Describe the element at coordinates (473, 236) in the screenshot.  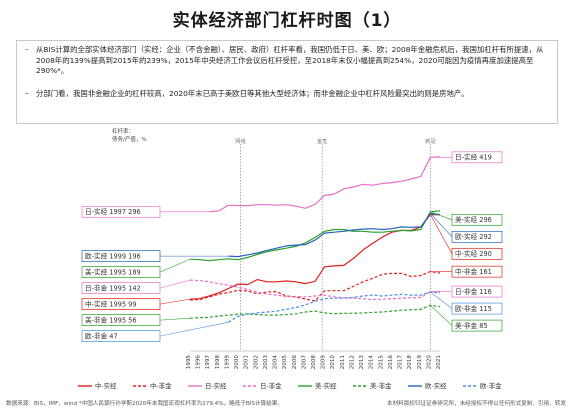
I see `right-label-text: 欧-实经 292` at that location.